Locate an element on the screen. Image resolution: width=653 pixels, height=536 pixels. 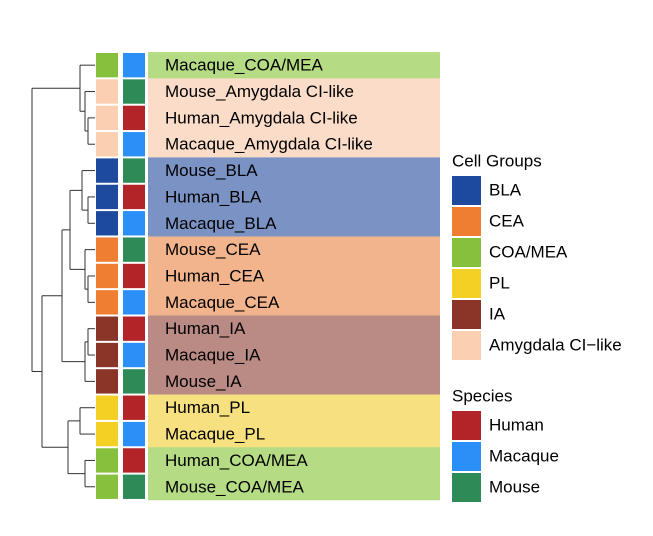
legend-label: BLA is located at coordinates (505, 189).